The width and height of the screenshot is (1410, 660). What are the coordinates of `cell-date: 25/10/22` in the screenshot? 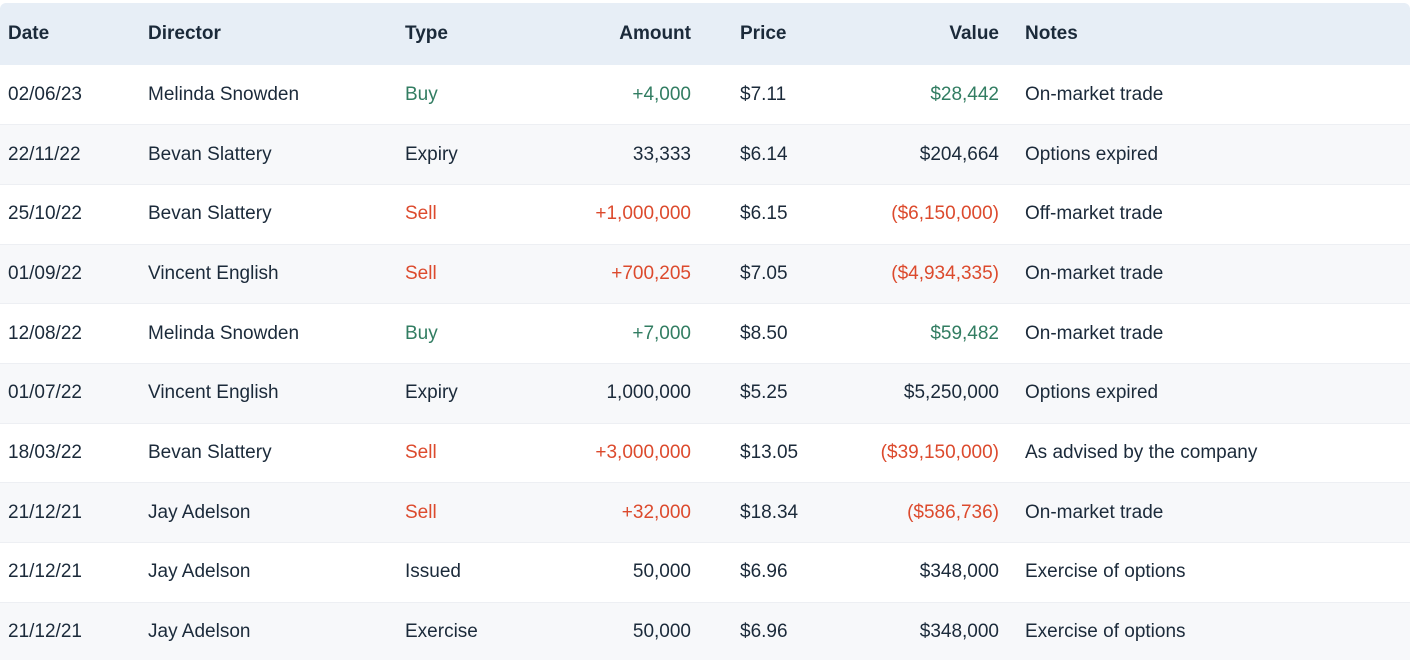 It's located at (45, 214).